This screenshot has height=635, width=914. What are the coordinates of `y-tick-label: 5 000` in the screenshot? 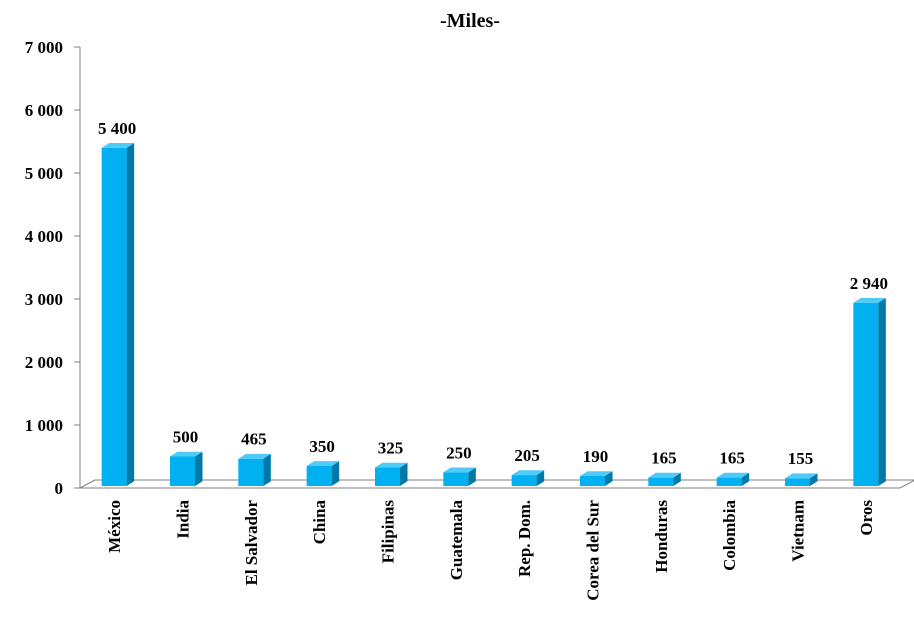 It's located at (44, 173).